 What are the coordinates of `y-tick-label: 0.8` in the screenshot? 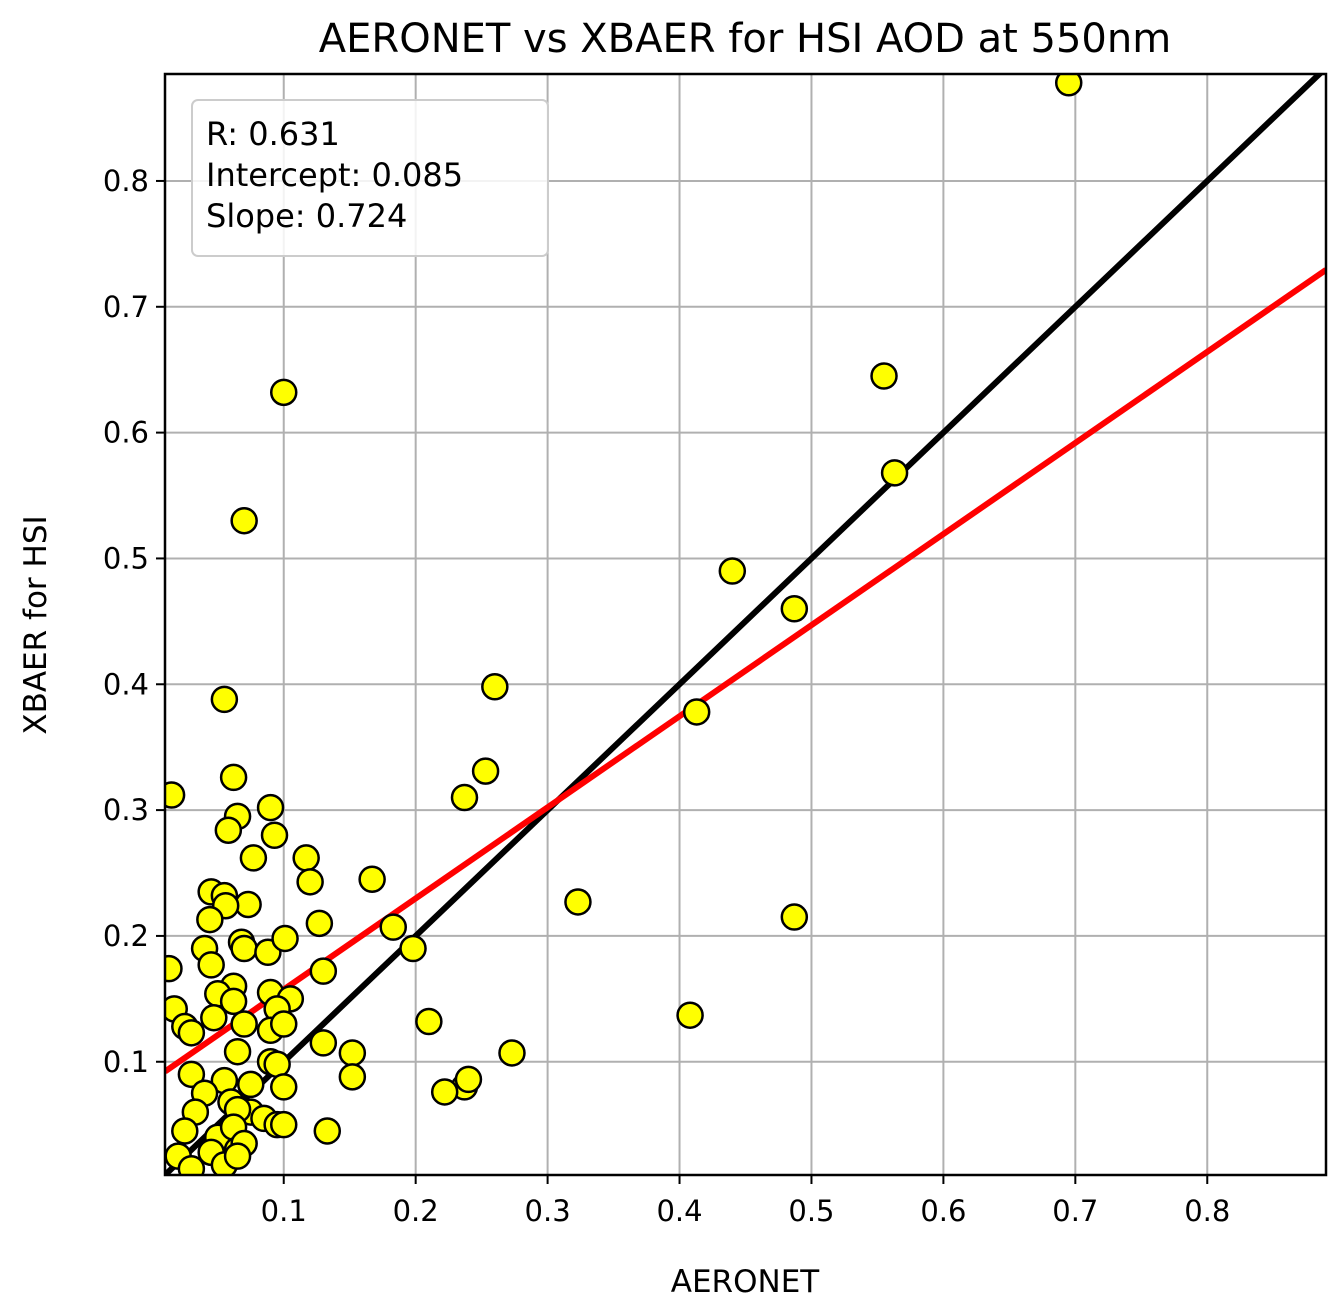 It's located at (126, 181).